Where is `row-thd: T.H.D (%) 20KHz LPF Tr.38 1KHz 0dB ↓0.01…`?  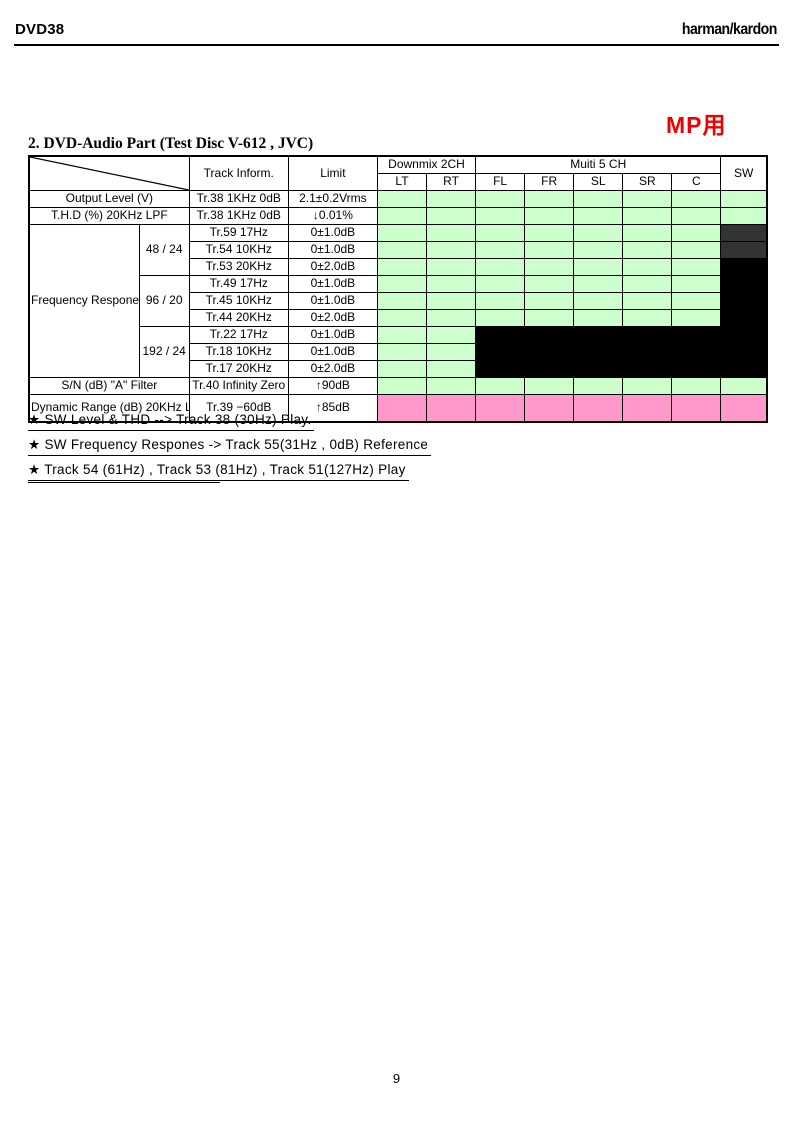
row-thd: T.H.D (%) 20KHz LPF Tr.38 1KHz 0dB ↓0.01… is located at coordinates (398, 216).